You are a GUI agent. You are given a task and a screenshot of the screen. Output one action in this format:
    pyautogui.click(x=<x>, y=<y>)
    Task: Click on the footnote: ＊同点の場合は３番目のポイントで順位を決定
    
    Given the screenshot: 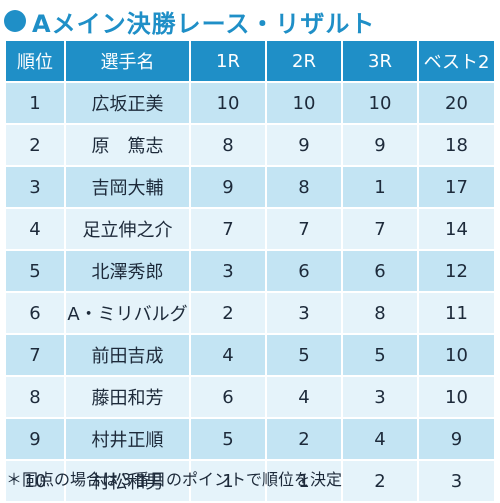 What is the action you would take?
    pyautogui.click(x=174, y=479)
    